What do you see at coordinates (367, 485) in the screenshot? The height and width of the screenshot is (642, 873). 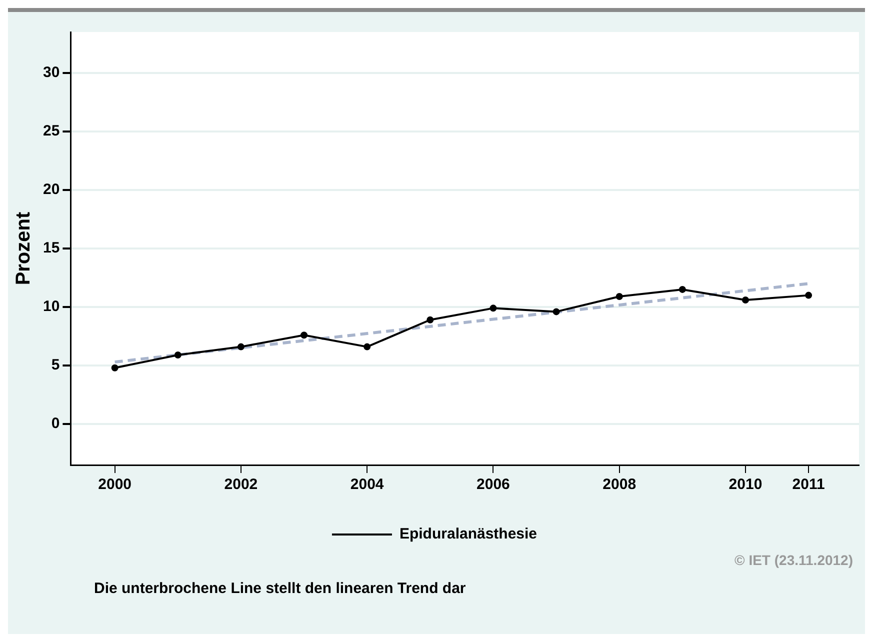 I see `x-tick-label: 2004` at bounding box center [367, 485].